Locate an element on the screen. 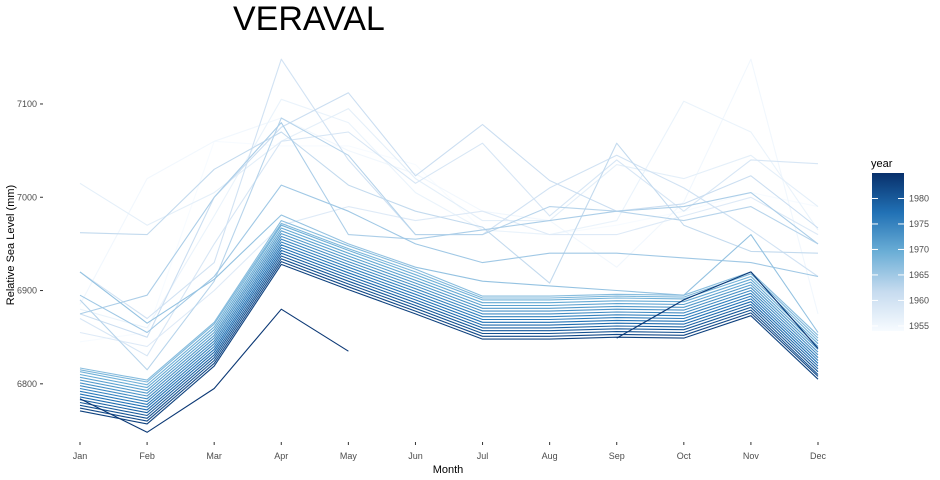  legend: year 1955 1960 1965 1970 1975 1980 is located at coordinates (900, 244).